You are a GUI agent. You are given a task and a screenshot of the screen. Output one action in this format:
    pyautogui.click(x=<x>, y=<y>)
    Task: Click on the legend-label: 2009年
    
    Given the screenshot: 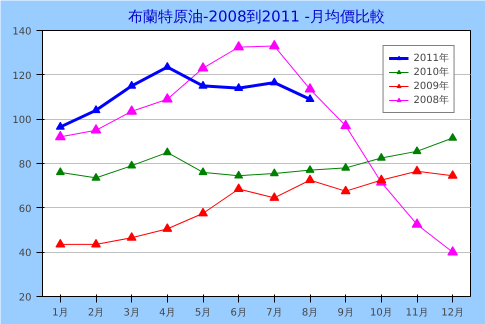 What is the action you would take?
    pyautogui.click(x=431, y=86)
    